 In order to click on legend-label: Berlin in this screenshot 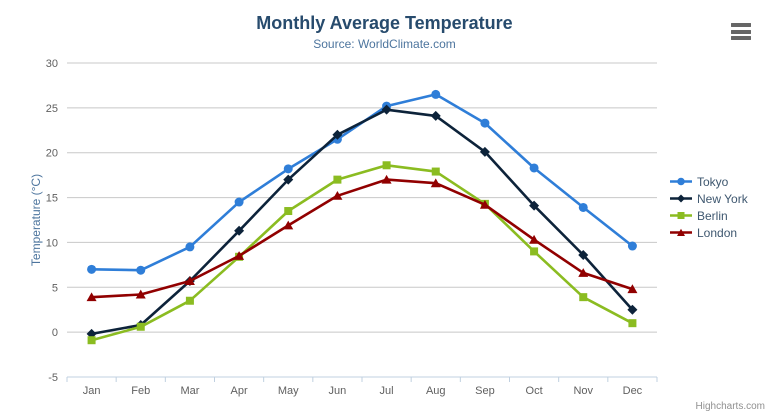, I will do `click(712, 215)`.